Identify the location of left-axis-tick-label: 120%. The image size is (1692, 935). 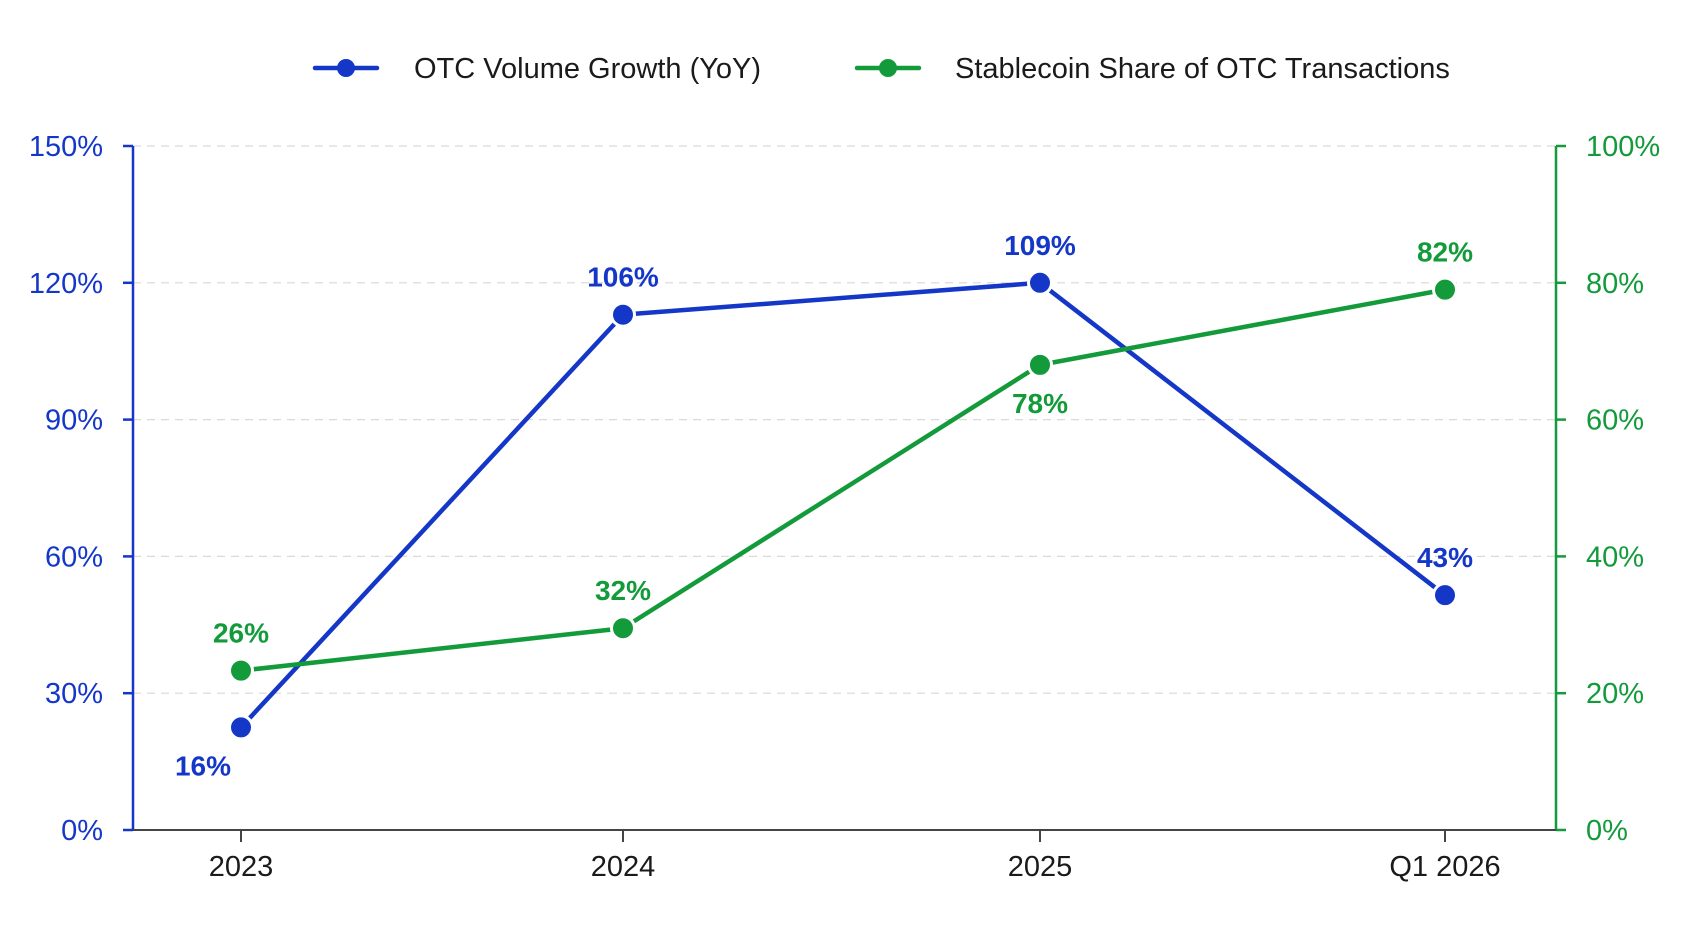
(66, 284).